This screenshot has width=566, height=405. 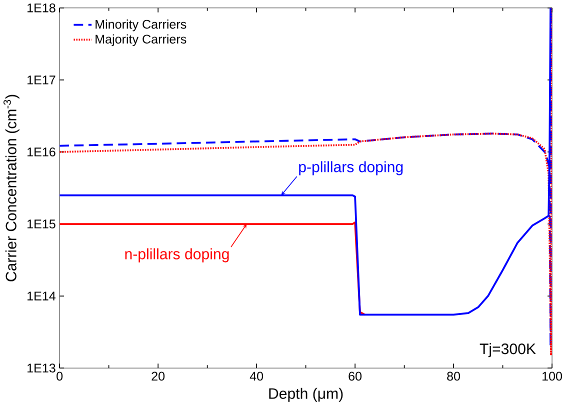 What do you see at coordinates (351, 168) in the screenshot?
I see `annotation: p-plillars doping` at bounding box center [351, 168].